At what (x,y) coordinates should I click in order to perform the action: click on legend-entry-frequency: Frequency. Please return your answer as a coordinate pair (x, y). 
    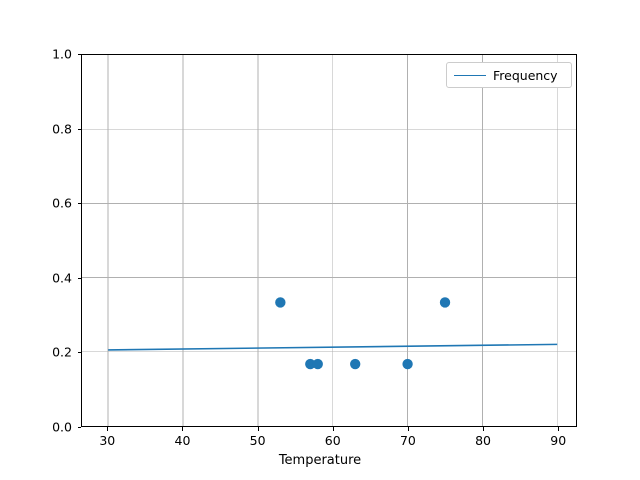
    Looking at the image, I should click on (506, 75).